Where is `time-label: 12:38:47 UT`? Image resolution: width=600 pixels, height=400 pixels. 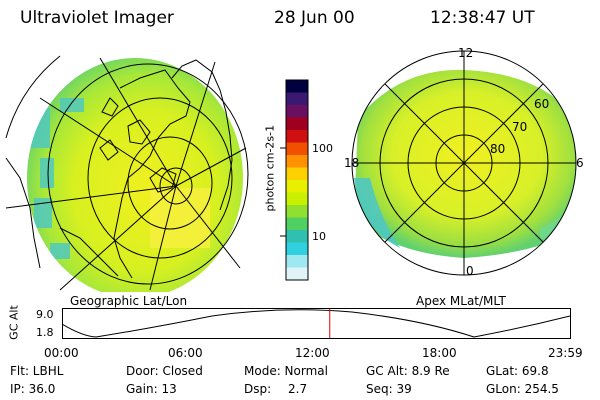
time-label: 12:38:47 UT is located at coordinates (482, 18).